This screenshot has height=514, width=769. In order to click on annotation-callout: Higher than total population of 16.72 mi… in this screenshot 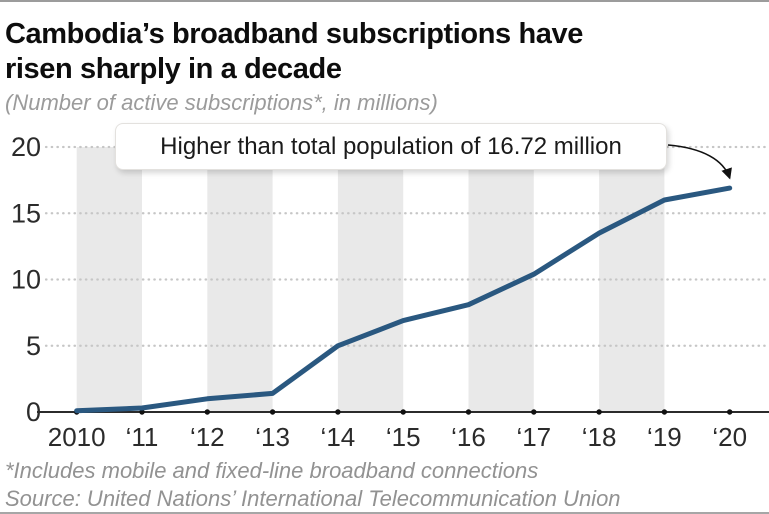, I will do `click(391, 146)`.